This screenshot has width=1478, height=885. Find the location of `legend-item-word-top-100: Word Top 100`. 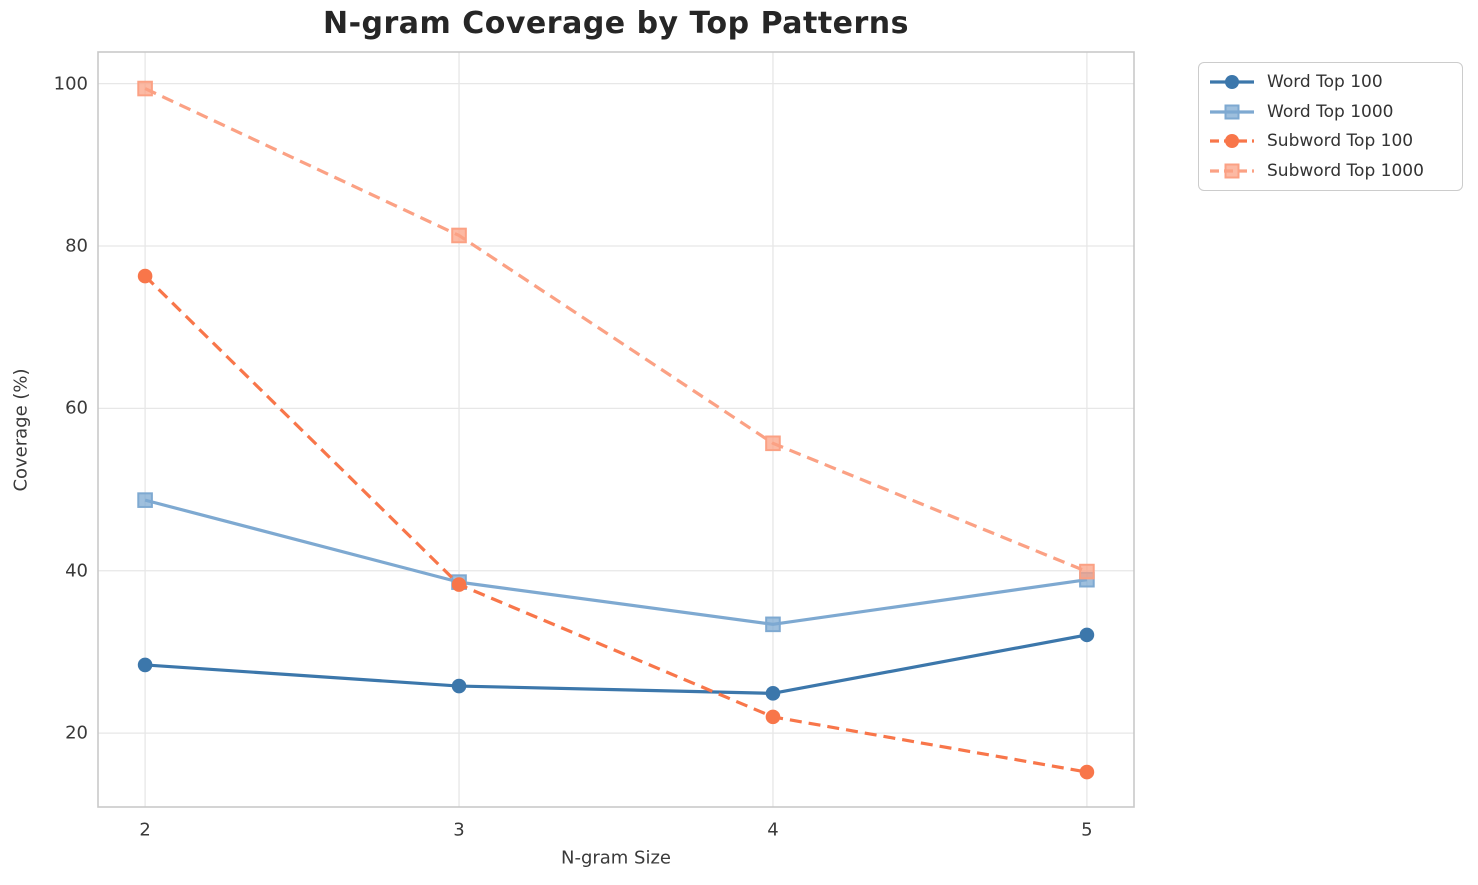

legend-item-word-top-100: Word Top 100 is located at coordinates (1330, 81).